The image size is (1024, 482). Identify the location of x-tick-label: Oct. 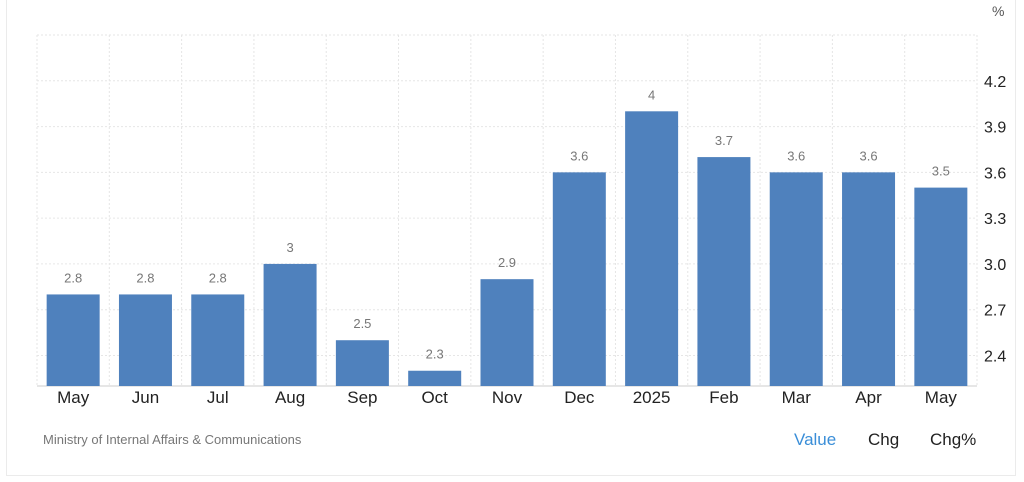
(434, 397).